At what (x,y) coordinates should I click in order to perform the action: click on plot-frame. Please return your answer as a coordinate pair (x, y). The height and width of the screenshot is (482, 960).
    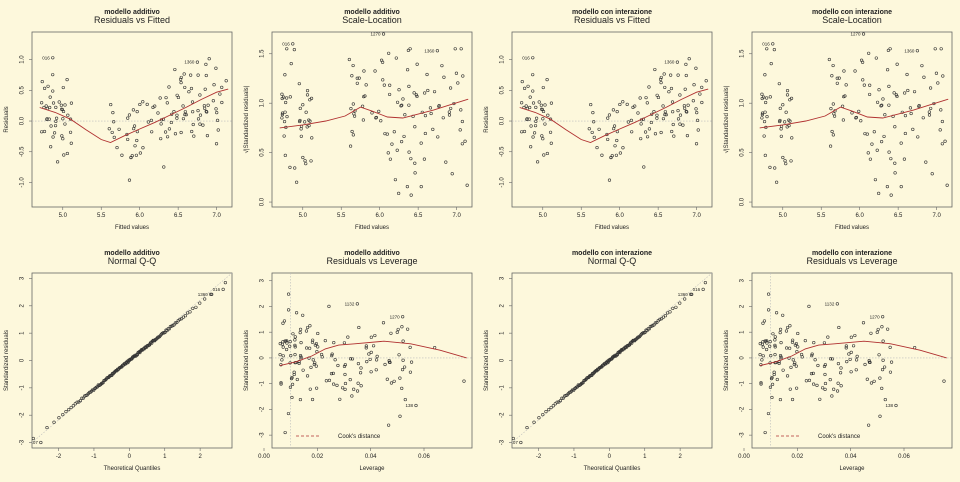
    Looking at the image, I should click on (852, 119).